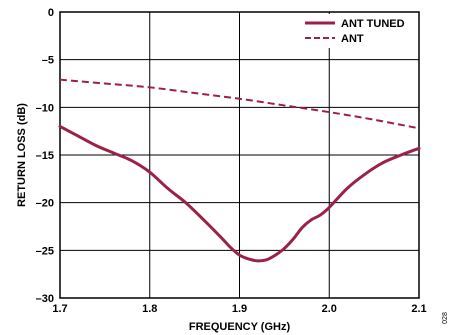 The height and width of the screenshot is (335, 451). Describe the element at coordinates (22, 155) in the screenshot. I see `y-axis-title: RETURN LOSS (dB)` at that location.